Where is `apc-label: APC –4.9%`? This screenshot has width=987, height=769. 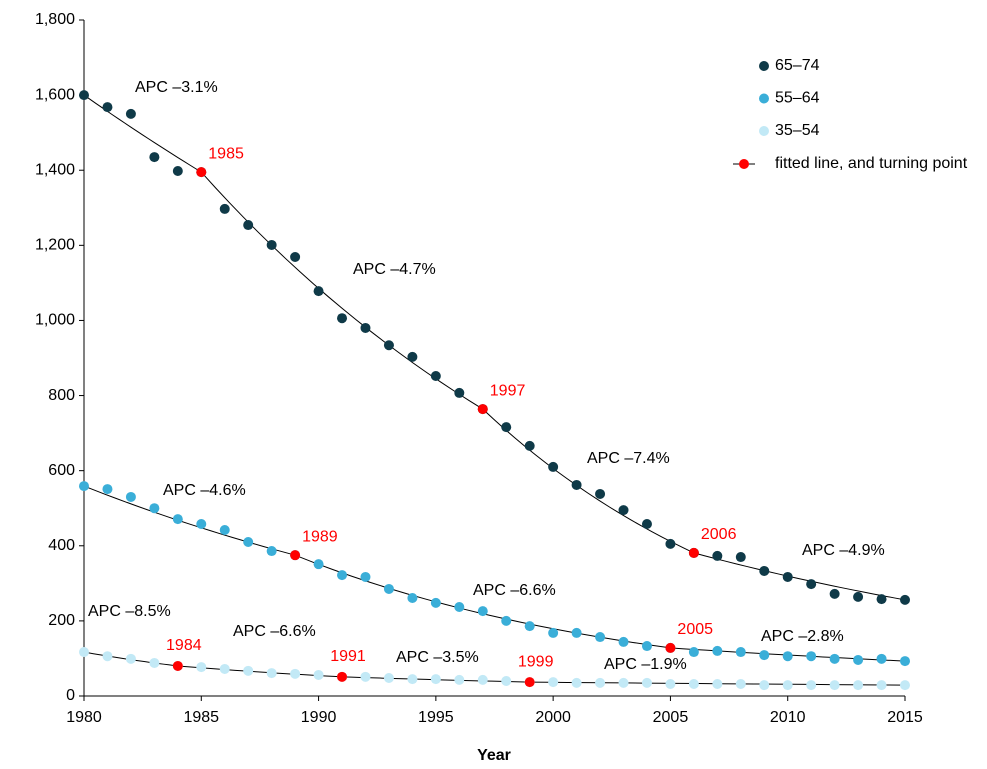
apc-label: APC –4.9% is located at coordinates (843, 550).